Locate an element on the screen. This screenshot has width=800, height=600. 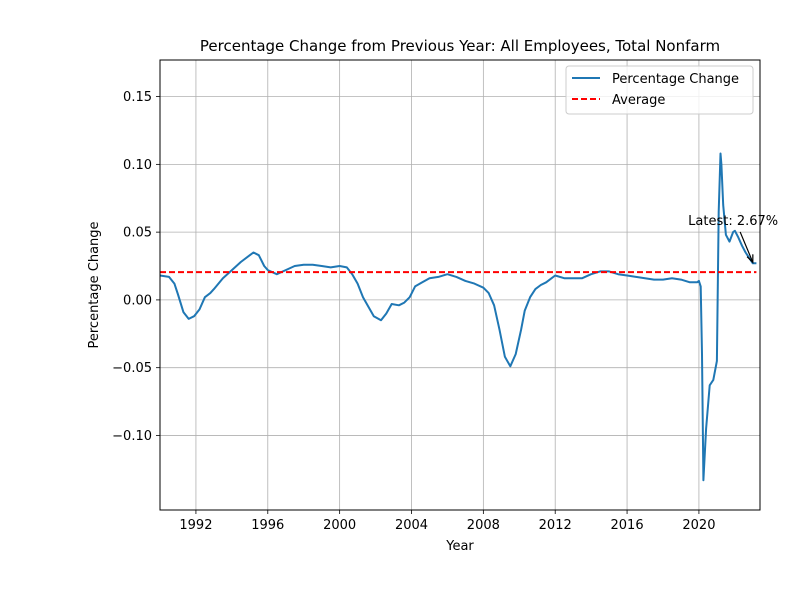
y-tick-label: 0.10 is located at coordinates (137, 165).